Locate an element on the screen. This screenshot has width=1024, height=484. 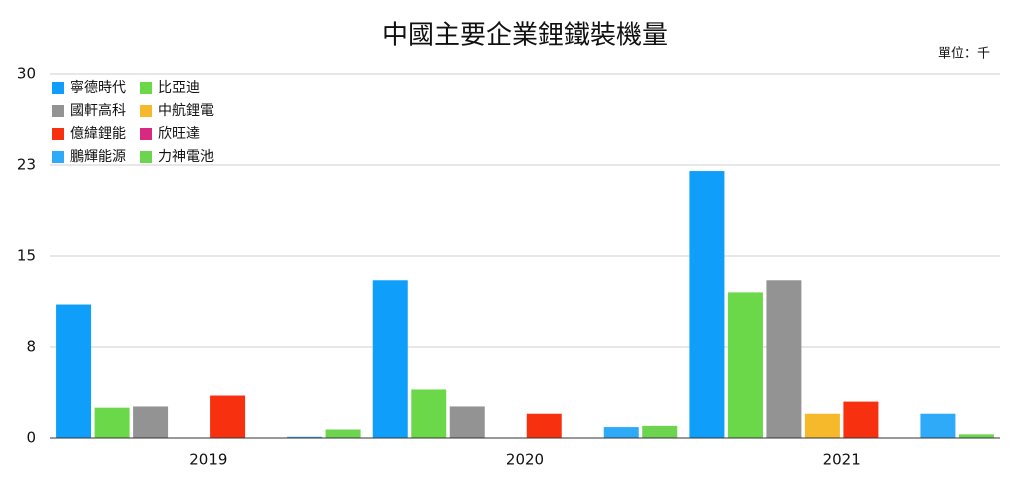
y-tick-label: 8 is located at coordinates (31, 347).